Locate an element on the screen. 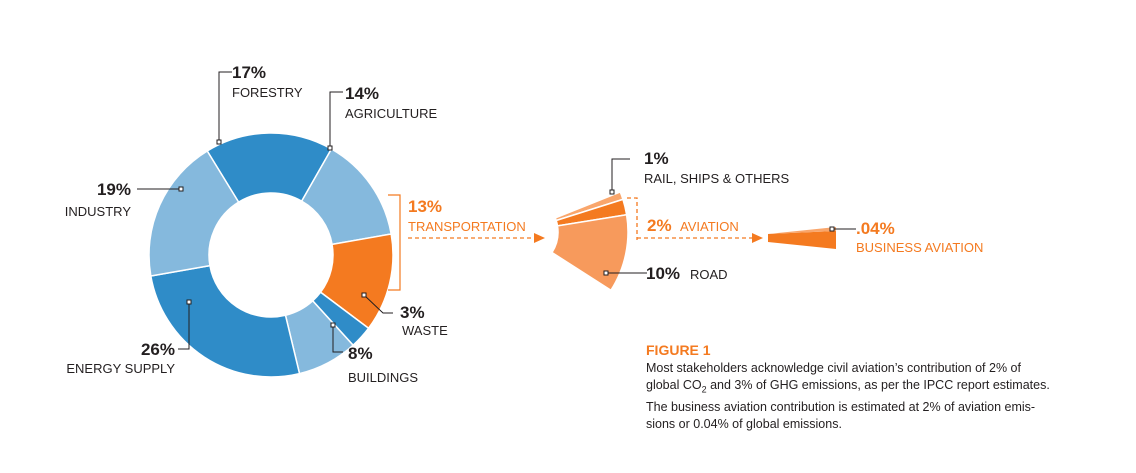 This screenshot has width=1136, height=473. energy-supply-value: 26% is located at coordinates (158, 349).